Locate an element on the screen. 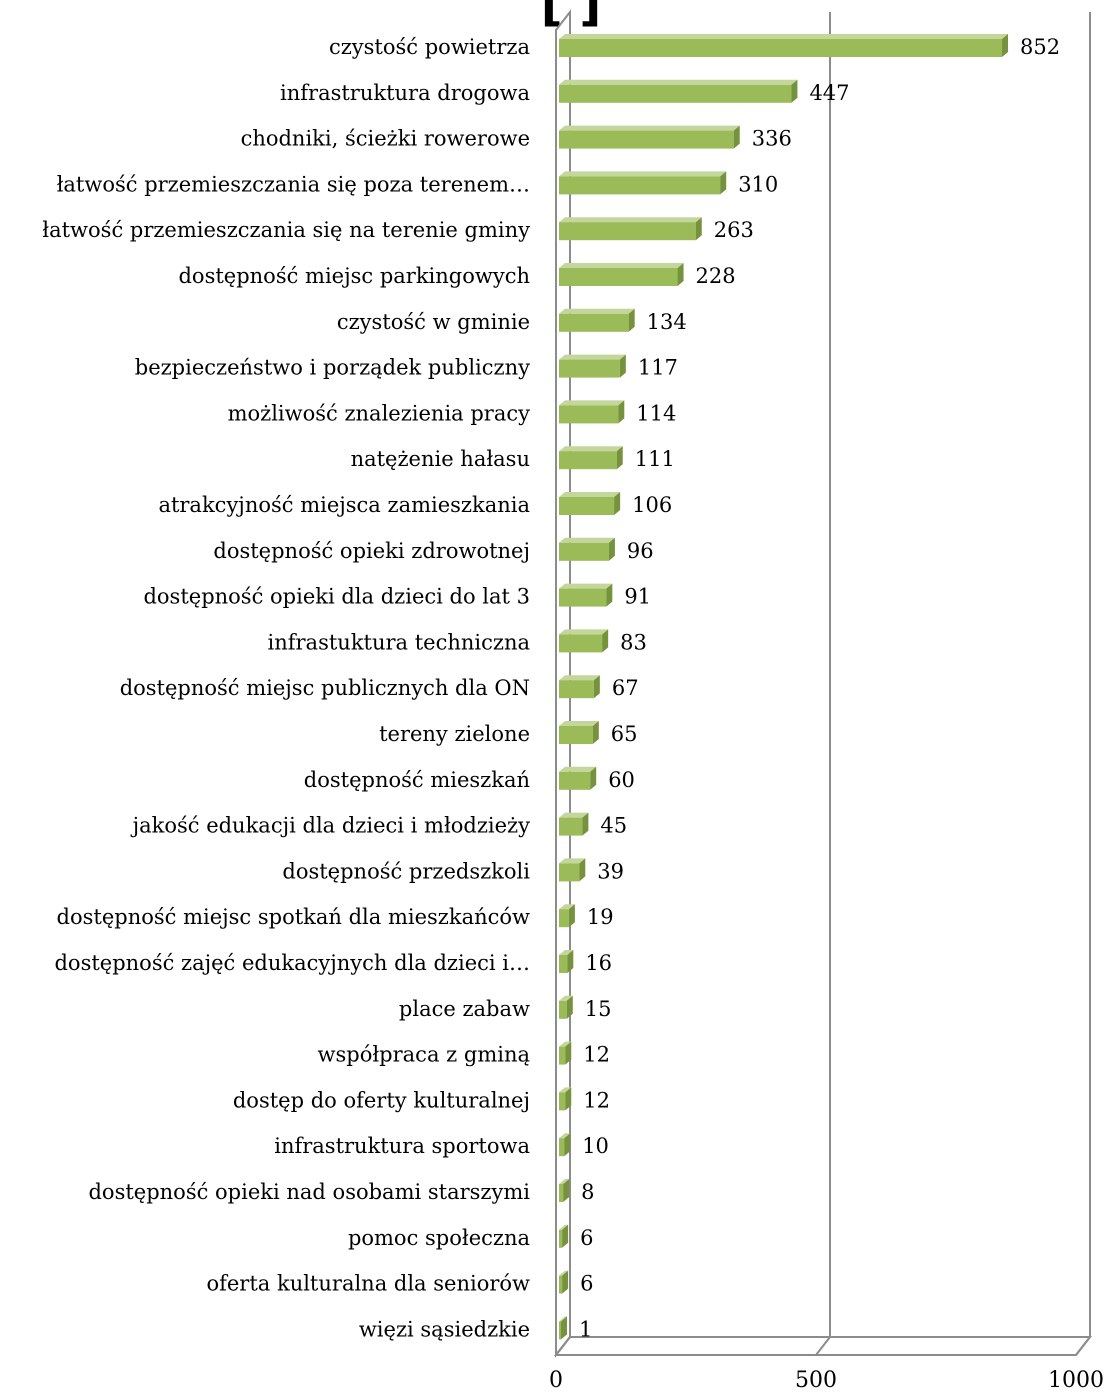  data-label: 1 is located at coordinates (585, 1329).